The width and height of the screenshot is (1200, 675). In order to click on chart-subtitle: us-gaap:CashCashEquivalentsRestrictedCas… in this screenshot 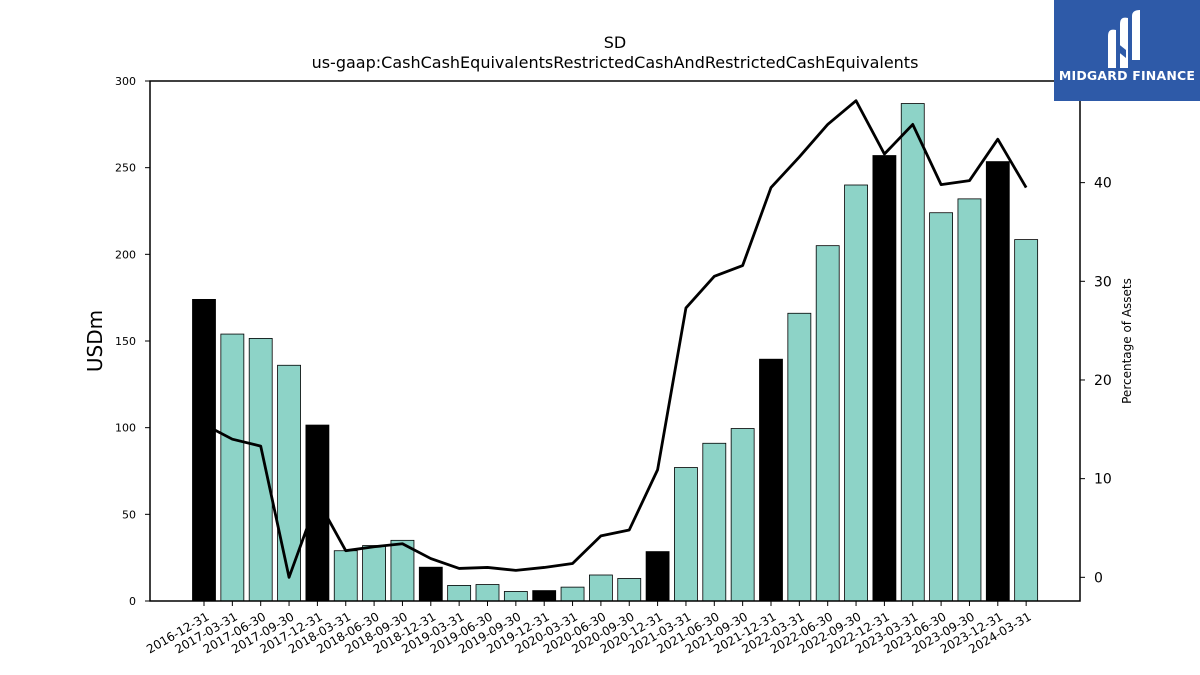, I will do `click(615, 62)`.